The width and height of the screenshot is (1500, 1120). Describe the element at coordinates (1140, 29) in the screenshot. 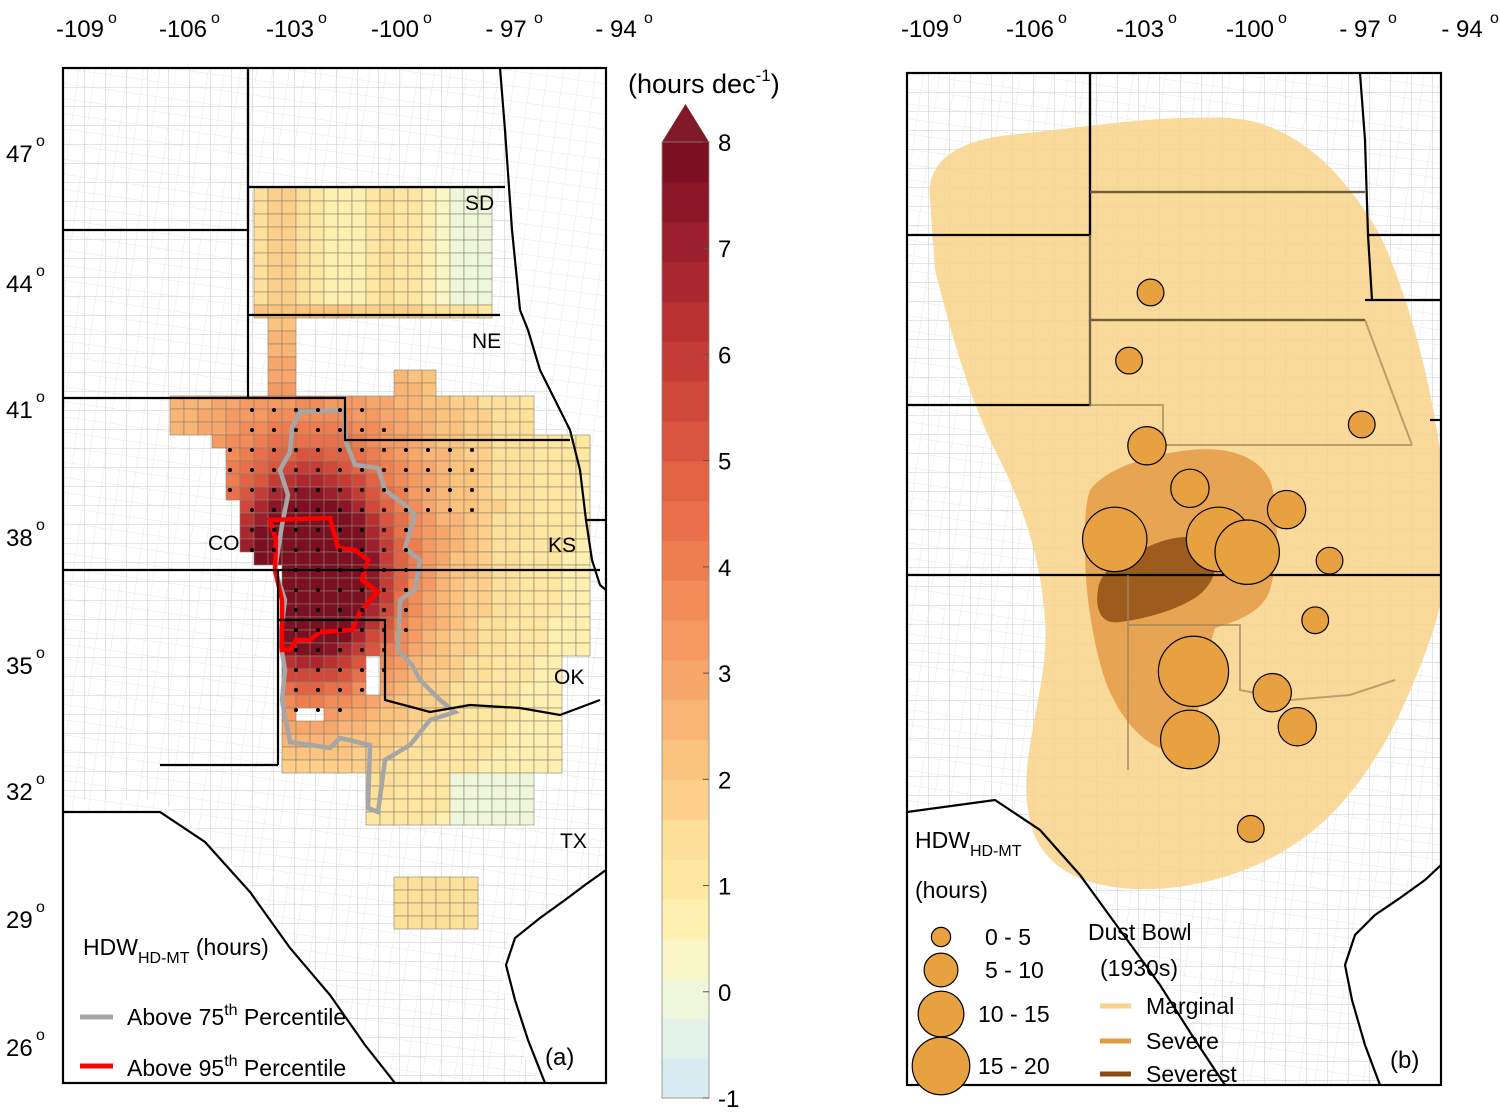

I see `b-lon-tick: -103` at that location.